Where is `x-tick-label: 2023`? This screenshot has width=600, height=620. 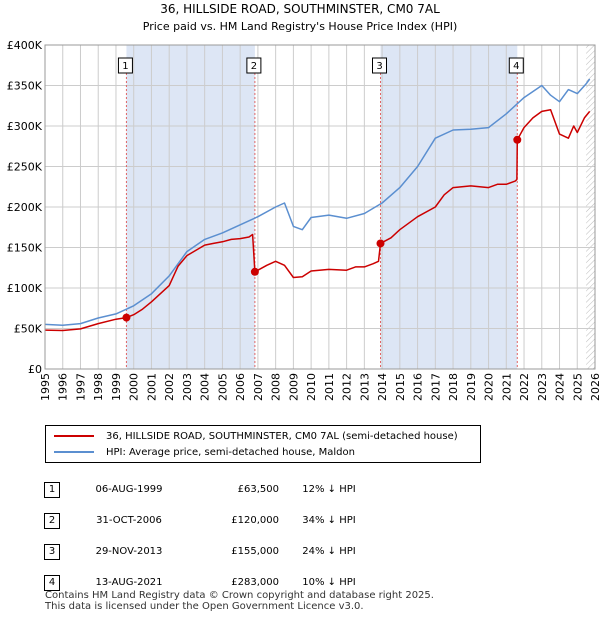 x-tick-label: 2023 is located at coordinates (542, 387).